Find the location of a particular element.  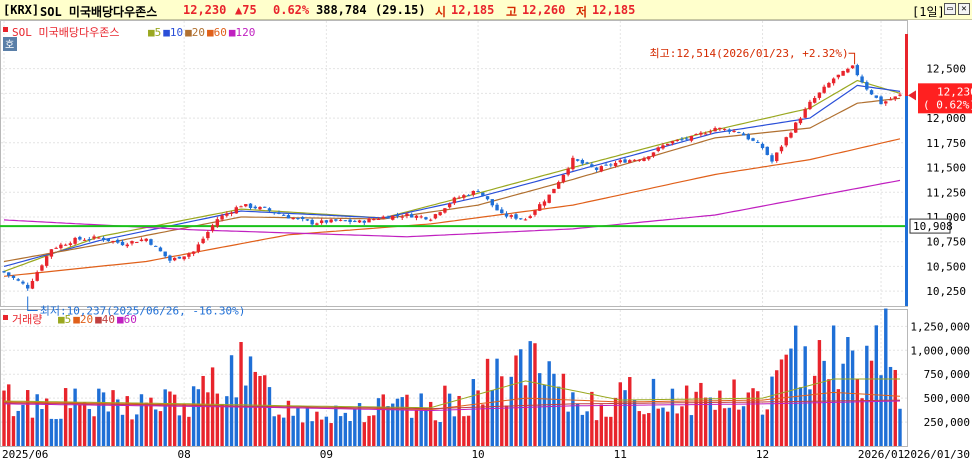

ho-button is located at coordinates (10, 44).